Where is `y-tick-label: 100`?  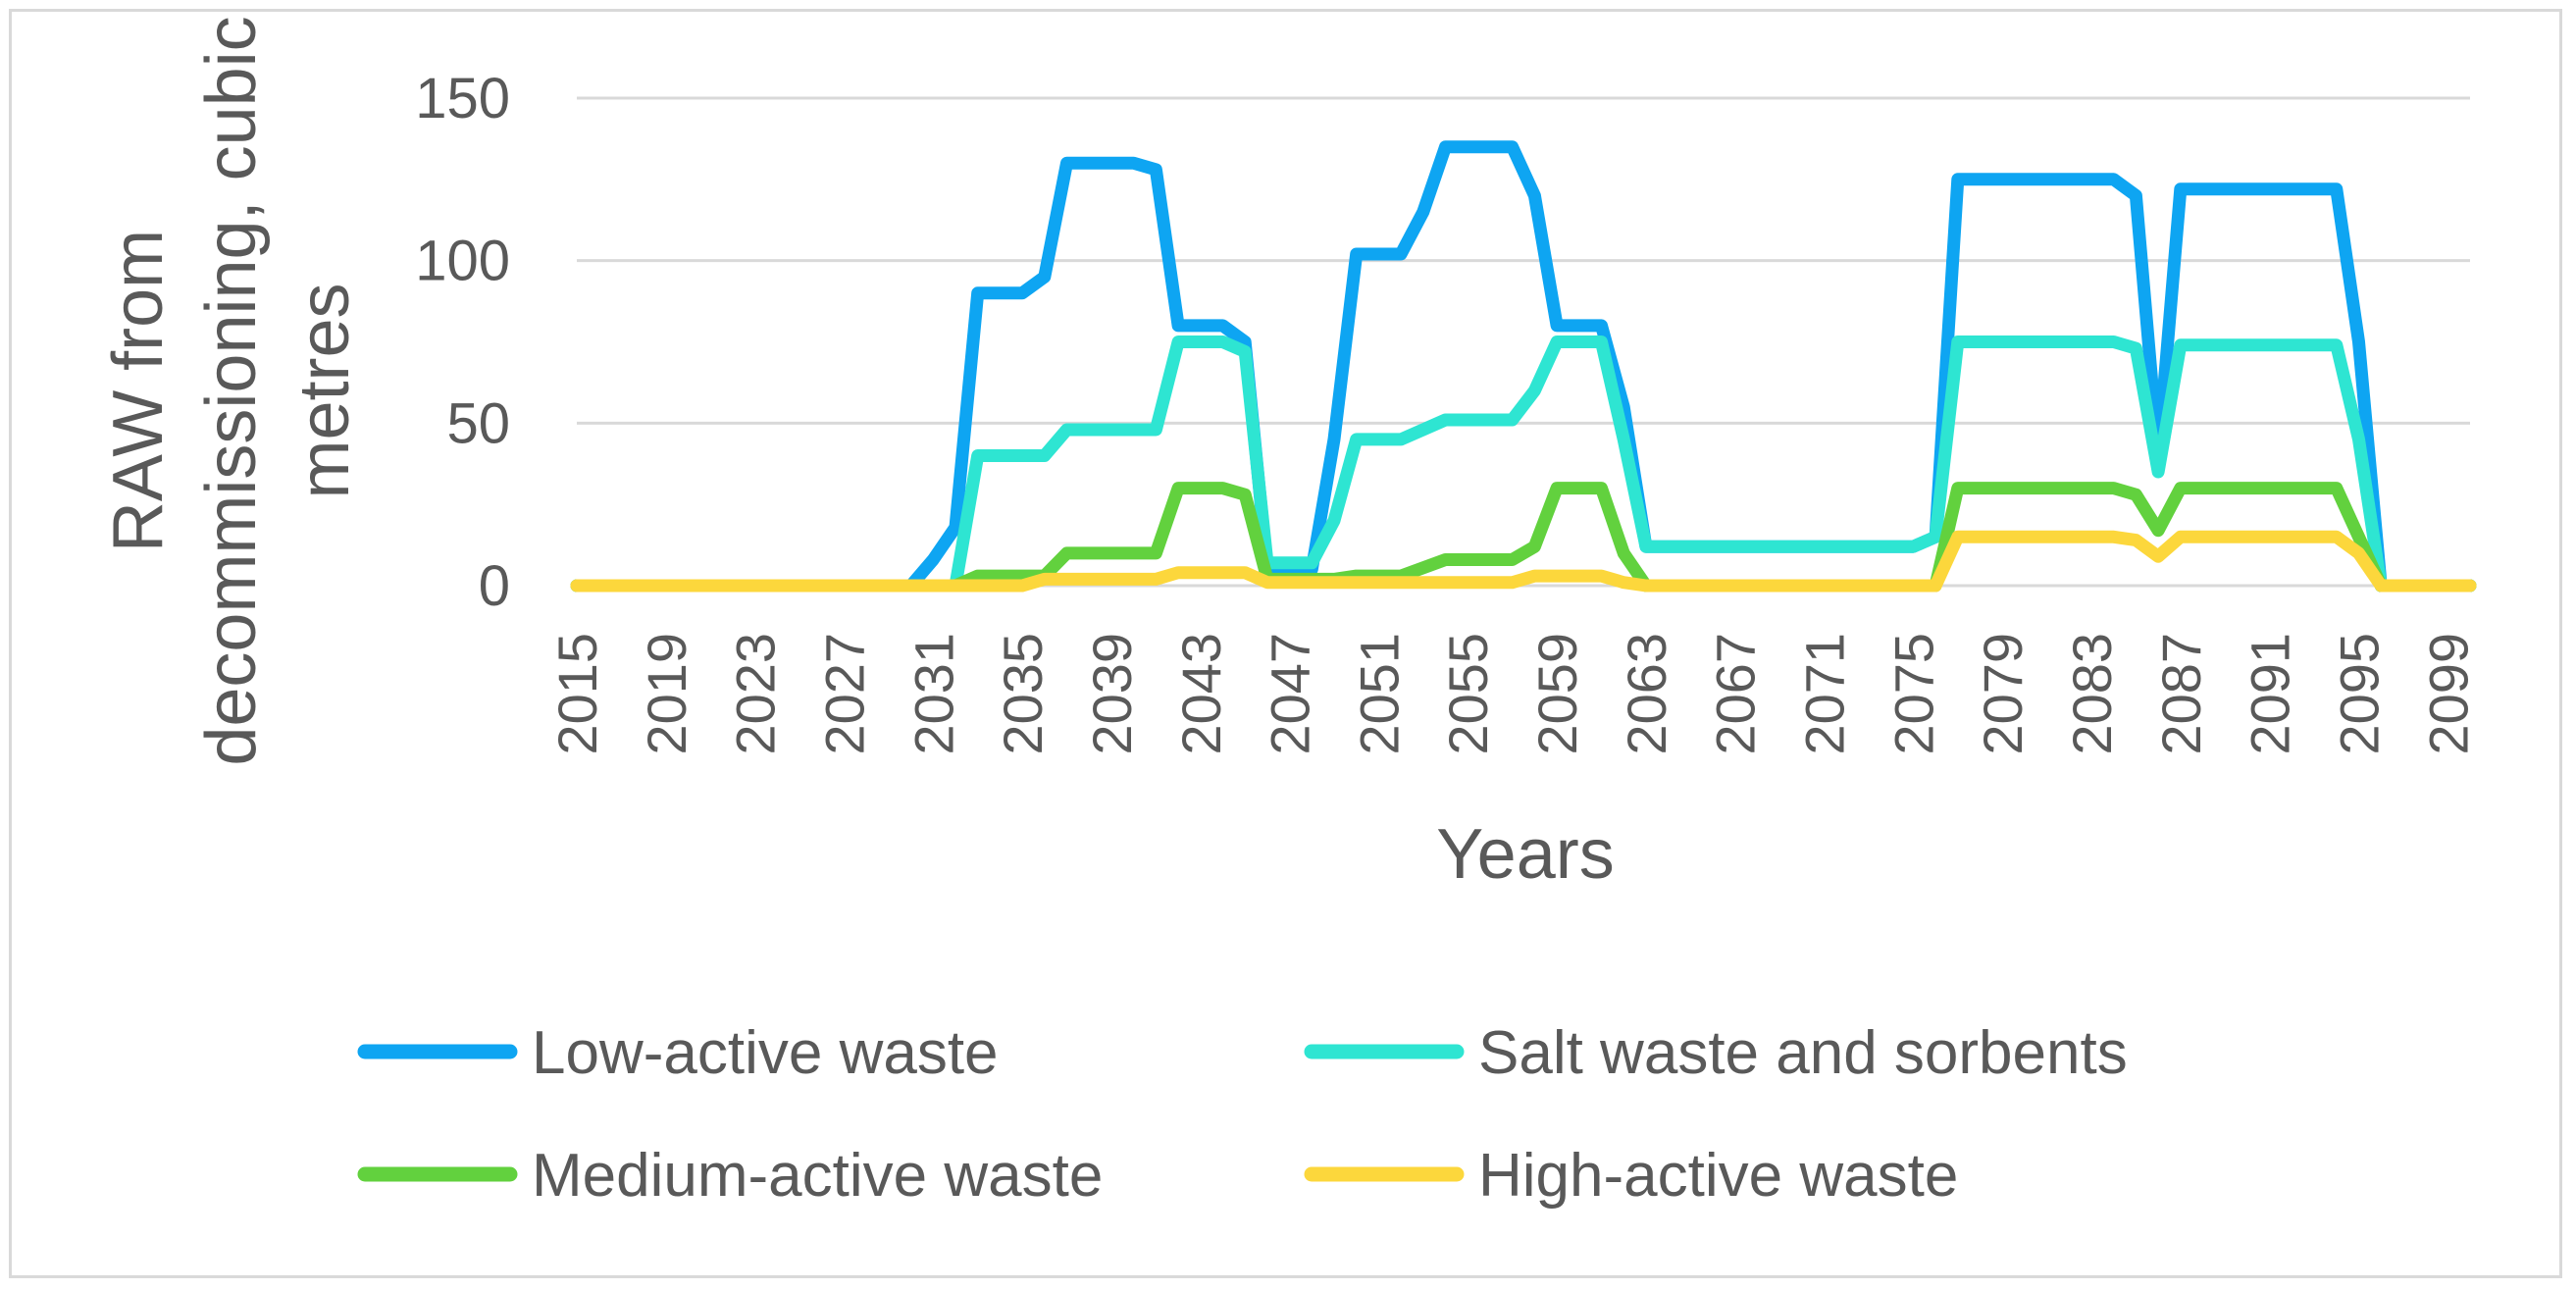 y-tick-label: 100 is located at coordinates (462, 261).